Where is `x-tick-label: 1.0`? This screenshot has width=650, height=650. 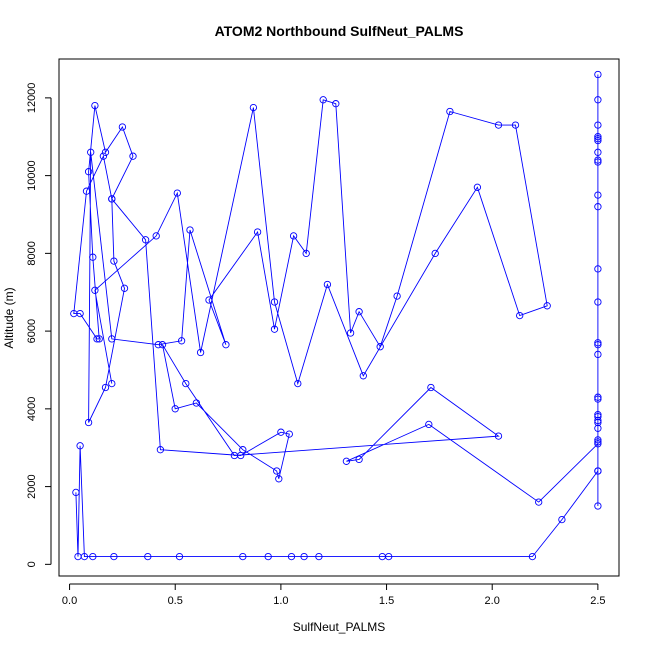 x-tick-label: 1.0 is located at coordinates (280, 601).